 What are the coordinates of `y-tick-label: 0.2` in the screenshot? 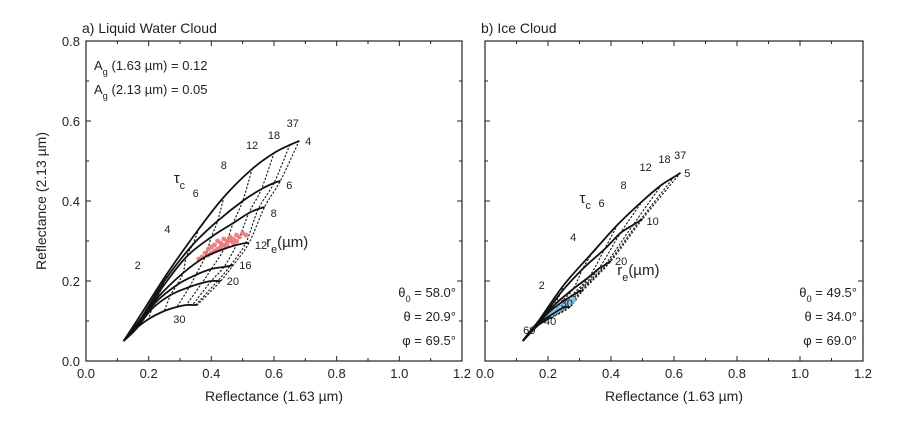 It's located at (71, 281).